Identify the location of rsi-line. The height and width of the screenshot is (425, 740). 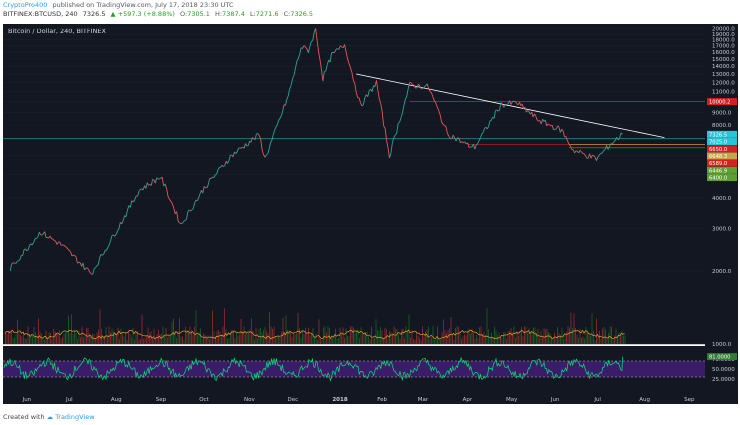
(313, 369).